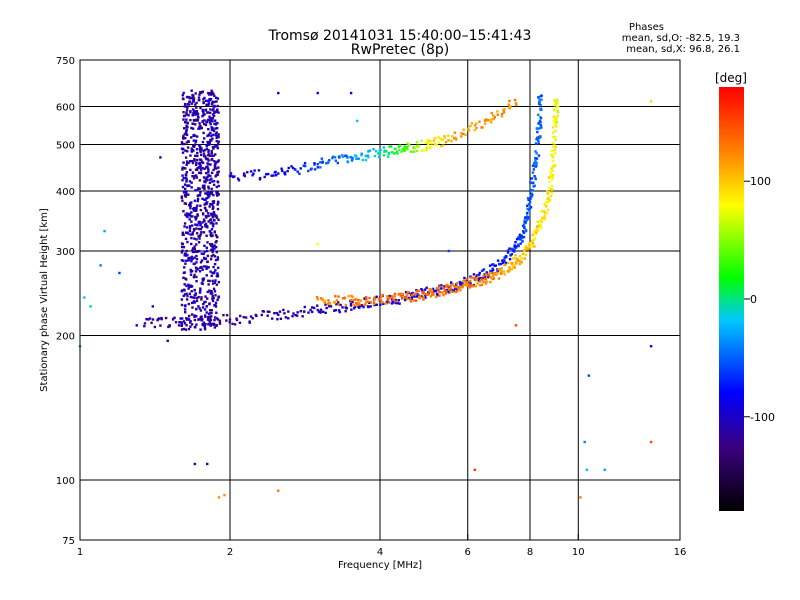 Image resolution: width=800 pixels, height=600 pixels. I want to click on x-tick-label: 16, so click(680, 552).